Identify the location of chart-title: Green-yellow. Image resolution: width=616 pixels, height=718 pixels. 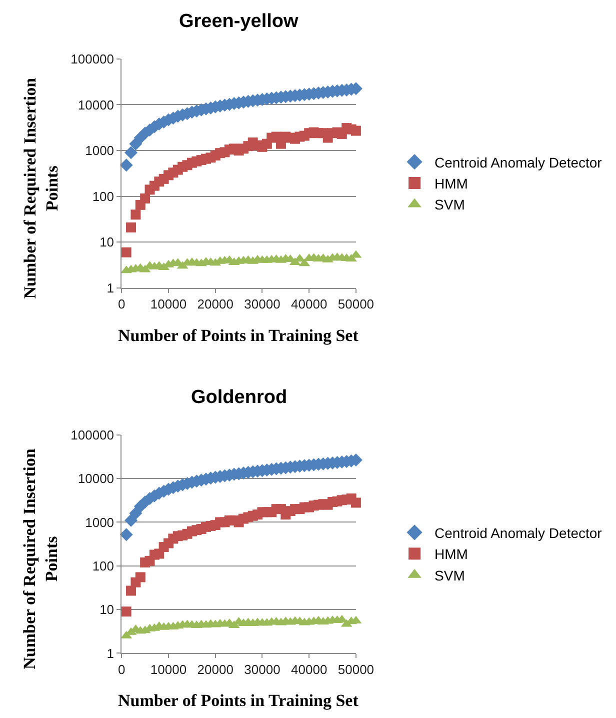
(239, 21).